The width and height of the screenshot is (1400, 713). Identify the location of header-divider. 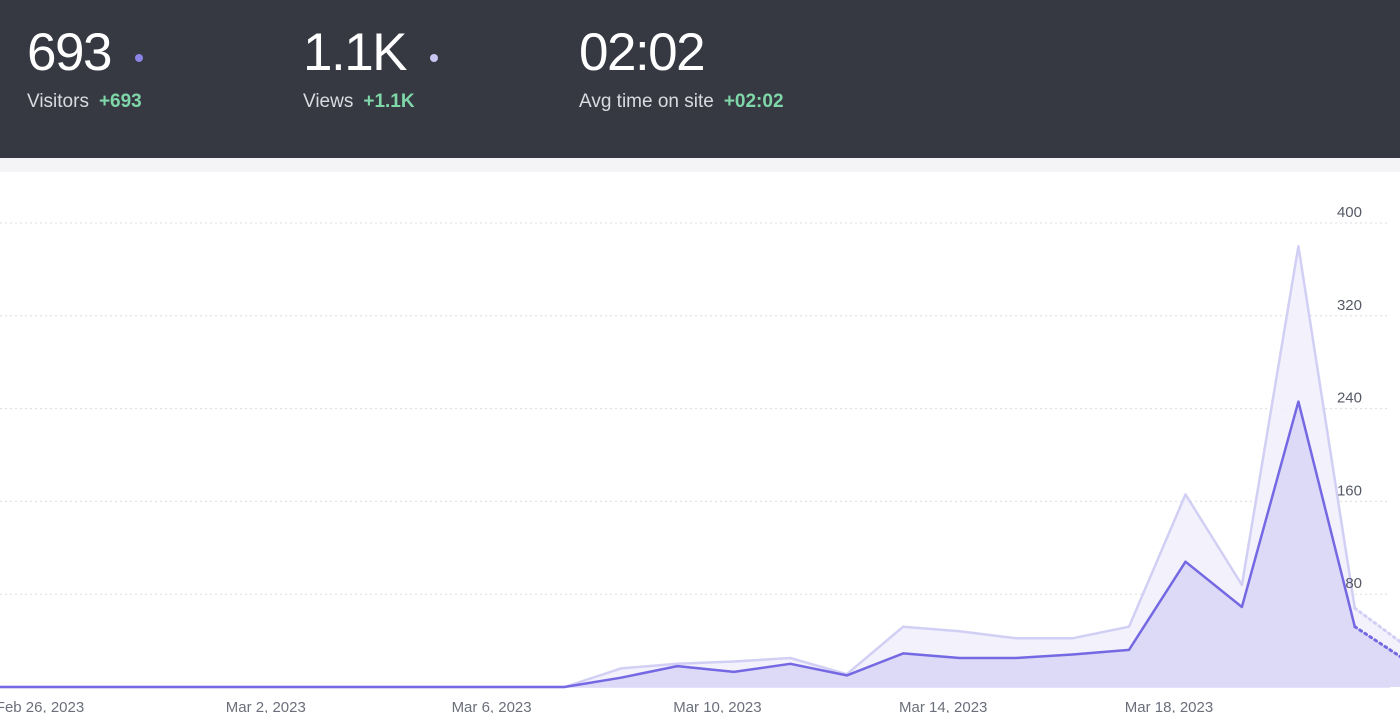
(700, 165).